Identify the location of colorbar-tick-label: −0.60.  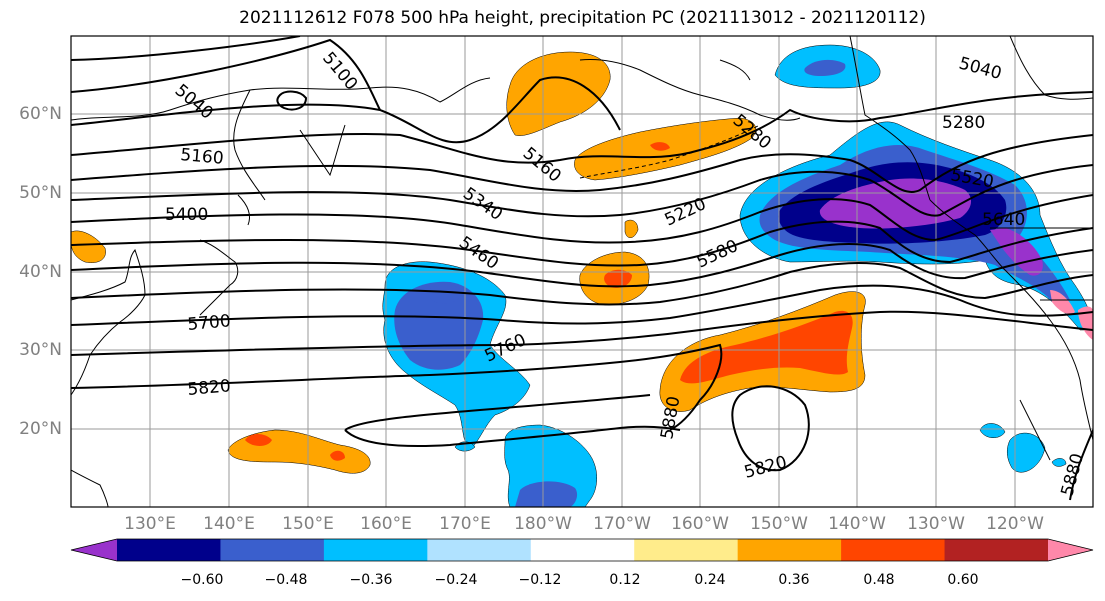
(202, 580).